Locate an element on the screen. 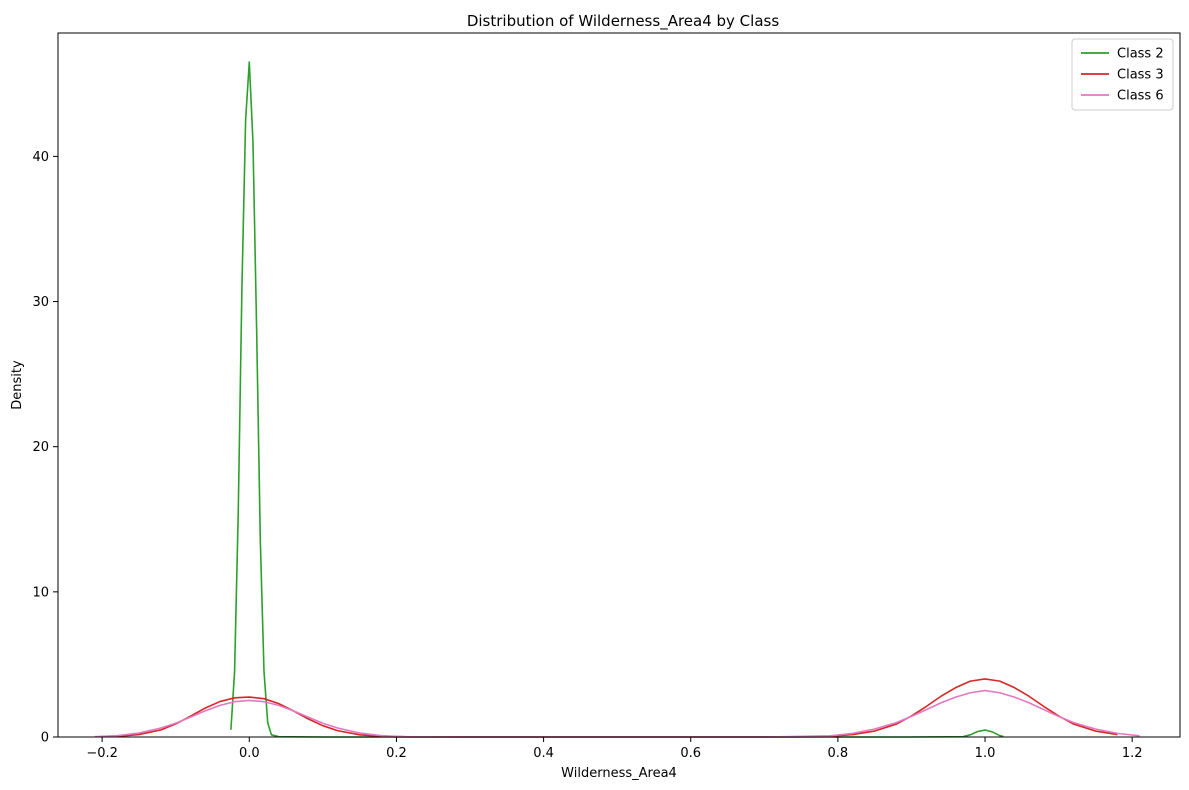  y-axis: 0 10 20 30 40 is located at coordinates (45, 448).